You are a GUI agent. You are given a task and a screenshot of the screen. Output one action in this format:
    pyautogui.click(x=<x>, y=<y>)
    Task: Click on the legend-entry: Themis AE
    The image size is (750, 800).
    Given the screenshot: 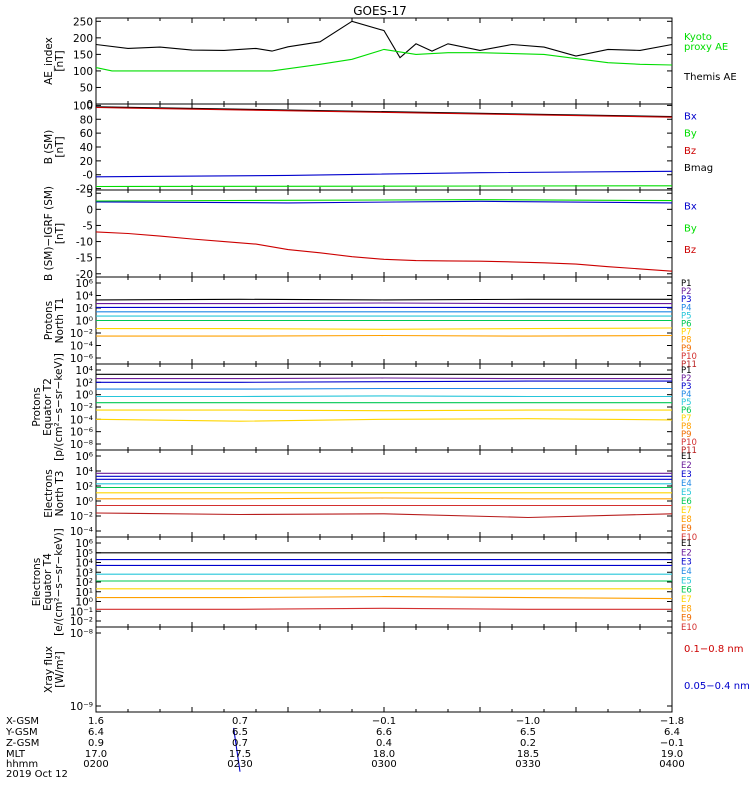 What is the action you would take?
    pyautogui.click(x=710, y=77)
    